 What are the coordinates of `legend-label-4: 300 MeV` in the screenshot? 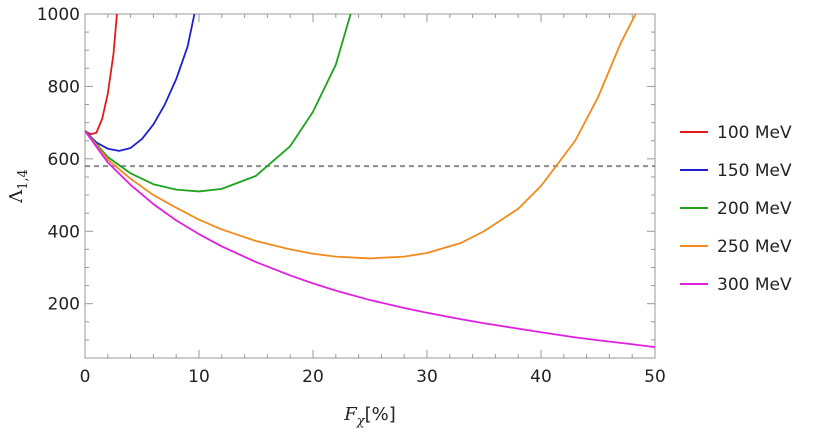 It's located at (754, 285).